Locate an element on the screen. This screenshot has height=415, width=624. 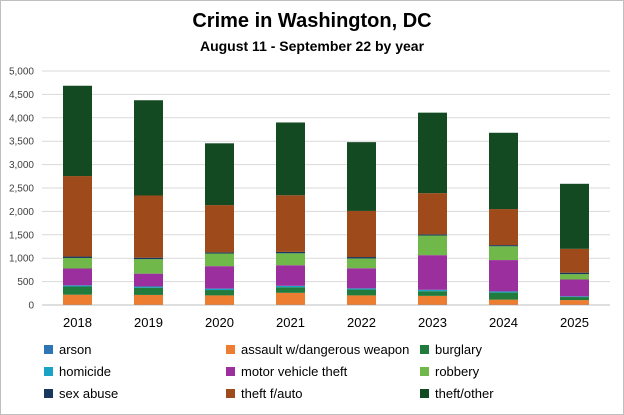
legend-item: homicide is located at coordinates (77, 371).